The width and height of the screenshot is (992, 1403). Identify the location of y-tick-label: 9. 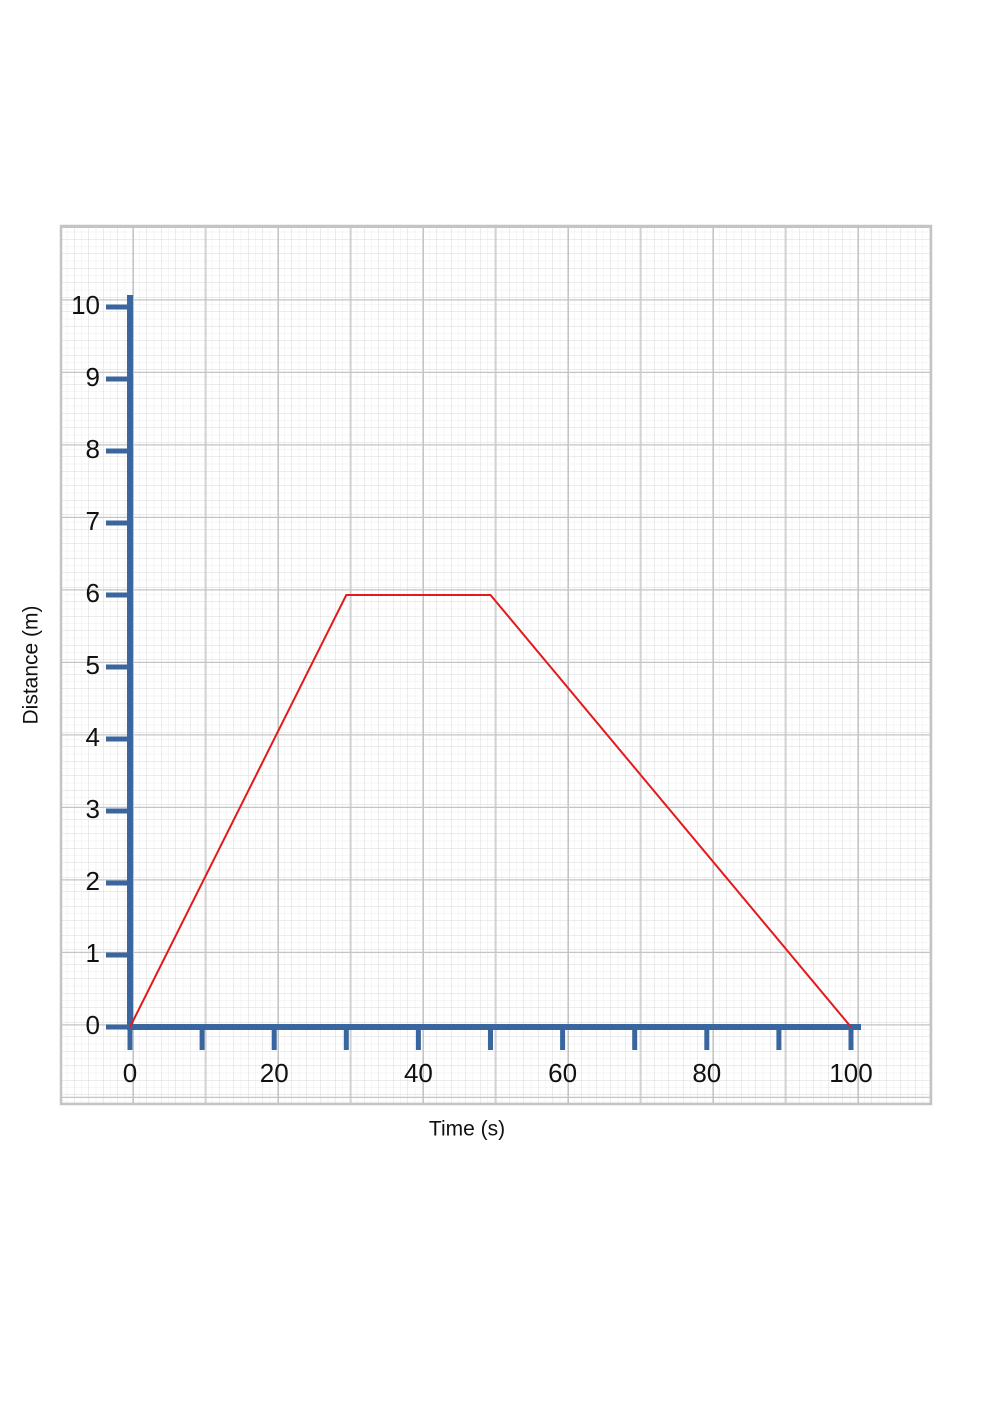
(93, 377).